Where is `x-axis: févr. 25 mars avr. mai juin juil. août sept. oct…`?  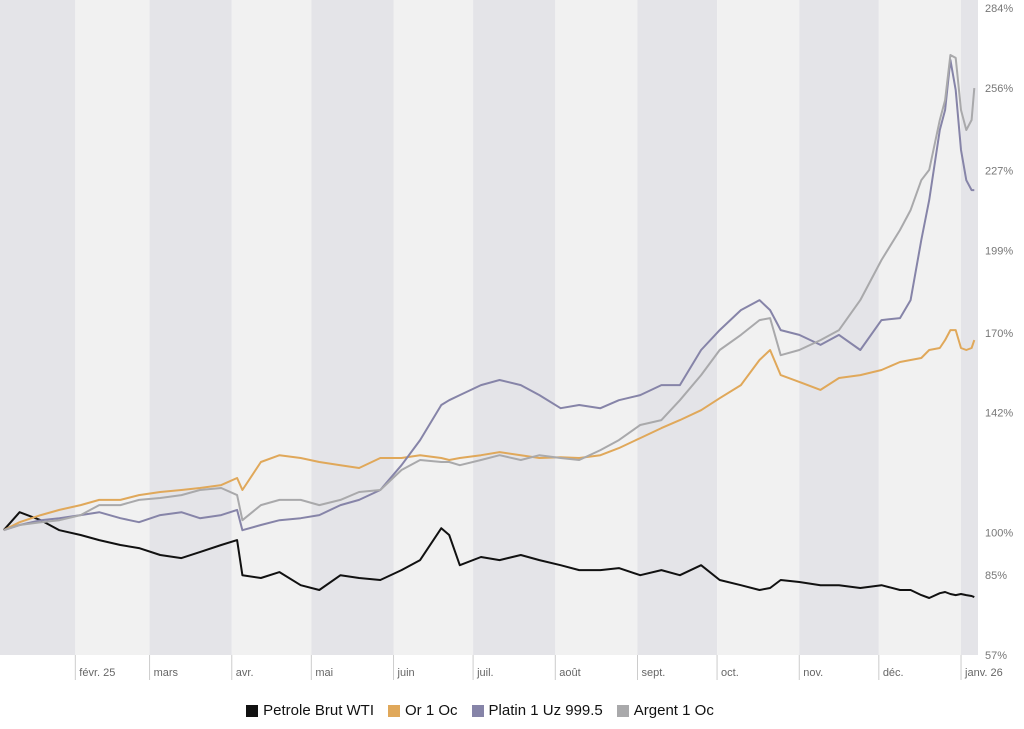 x-axis: févr. 25 mars avr. mai juin juil. août sept. oct… is located at coordinates (538, 667).